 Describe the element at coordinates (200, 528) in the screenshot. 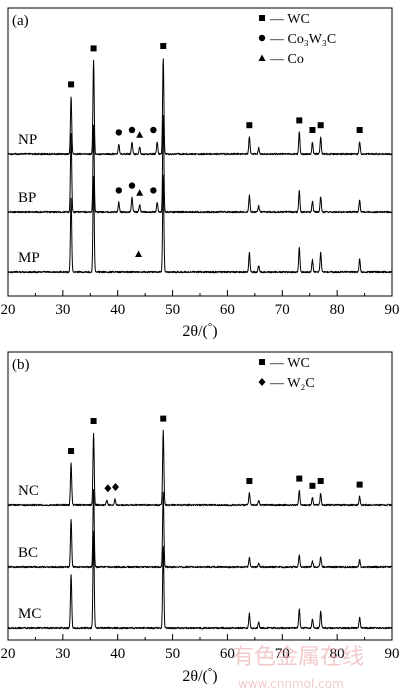

I see `xrd-pattern-bc` at that location.